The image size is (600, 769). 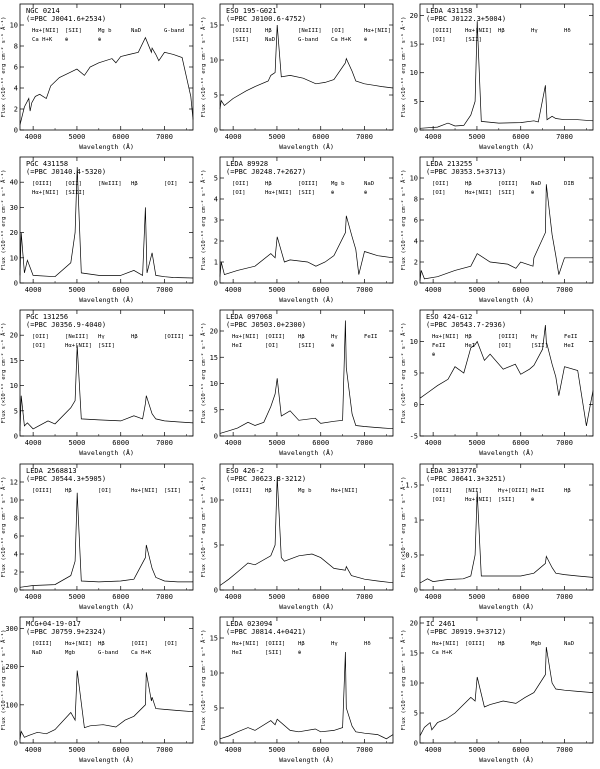 What do you see at coordinates (247, 164) in the screenshot?
I see `panel-title: LEDA 89928` at bounding box center [247, 164].